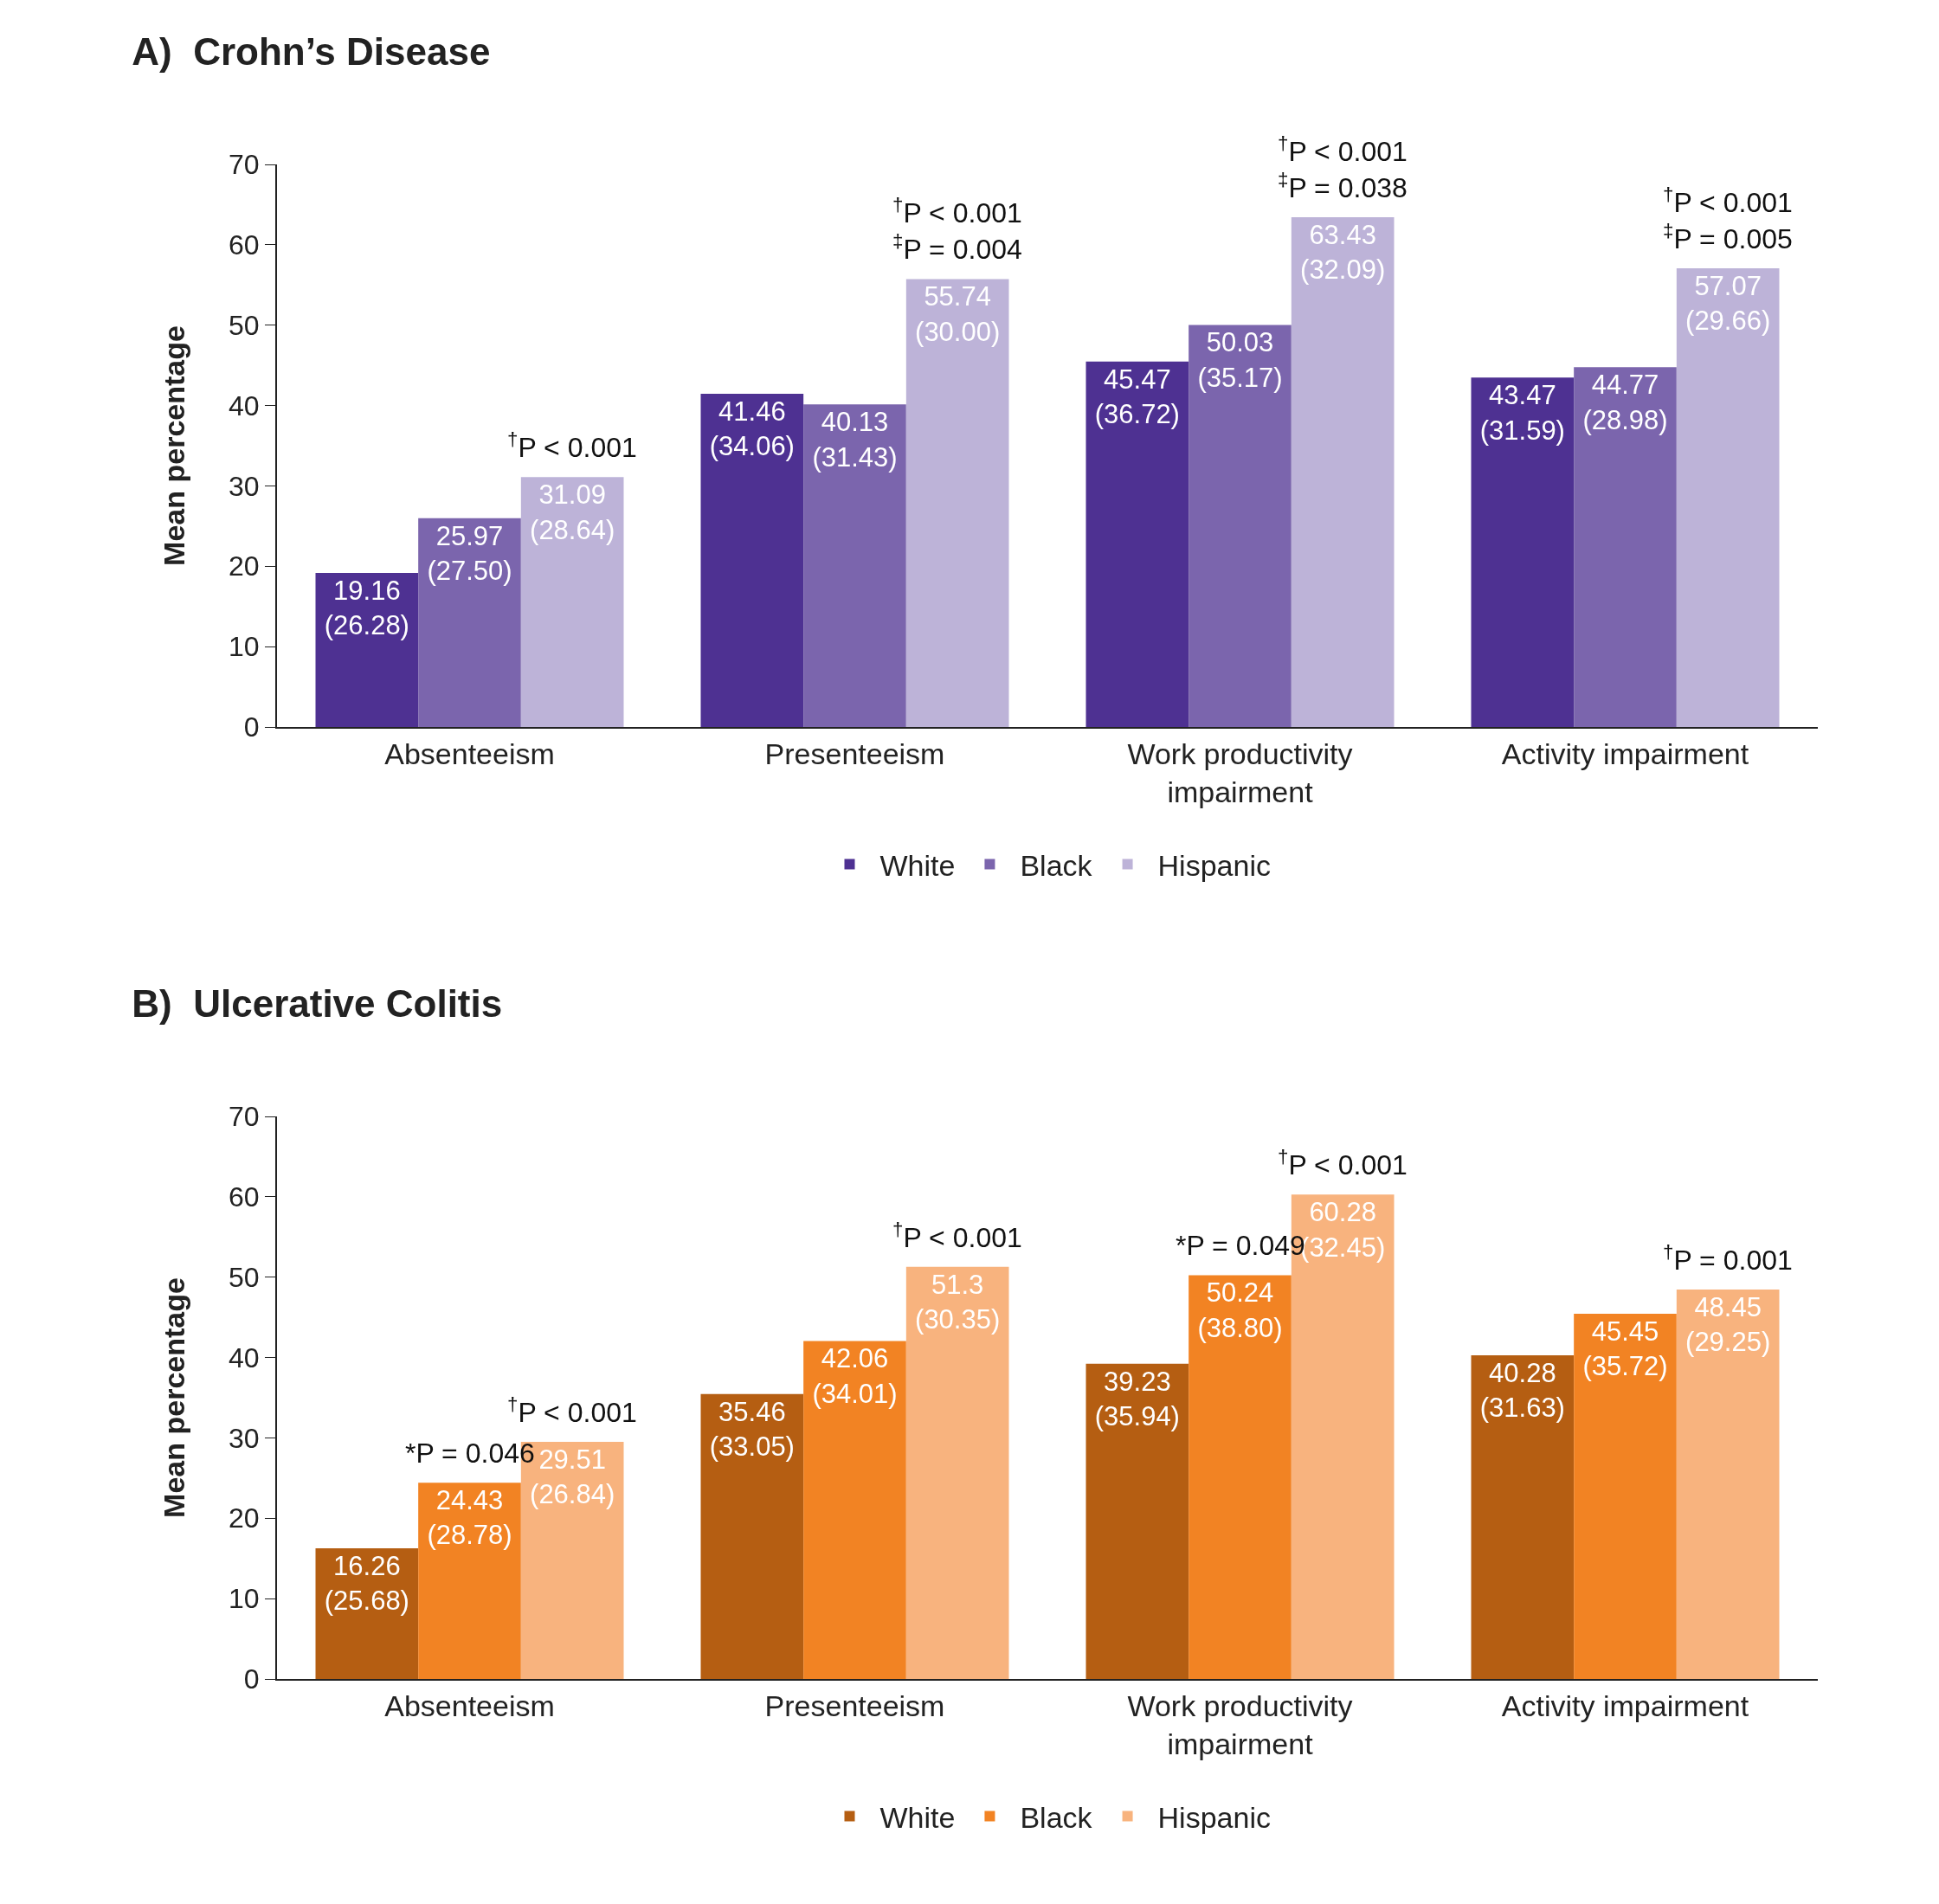  I want to click on data-label: 57.07 (29.66), so click(1728, 304).